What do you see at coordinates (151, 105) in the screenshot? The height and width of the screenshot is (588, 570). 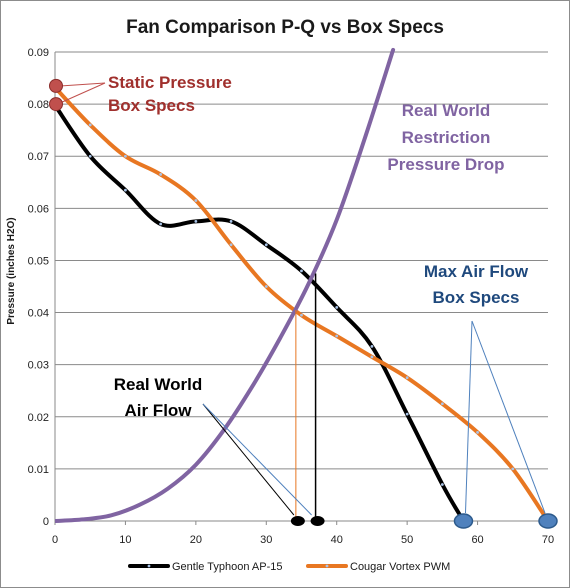 I see `annotation-static-line: Box Specs` at bounding box center [151, 105].